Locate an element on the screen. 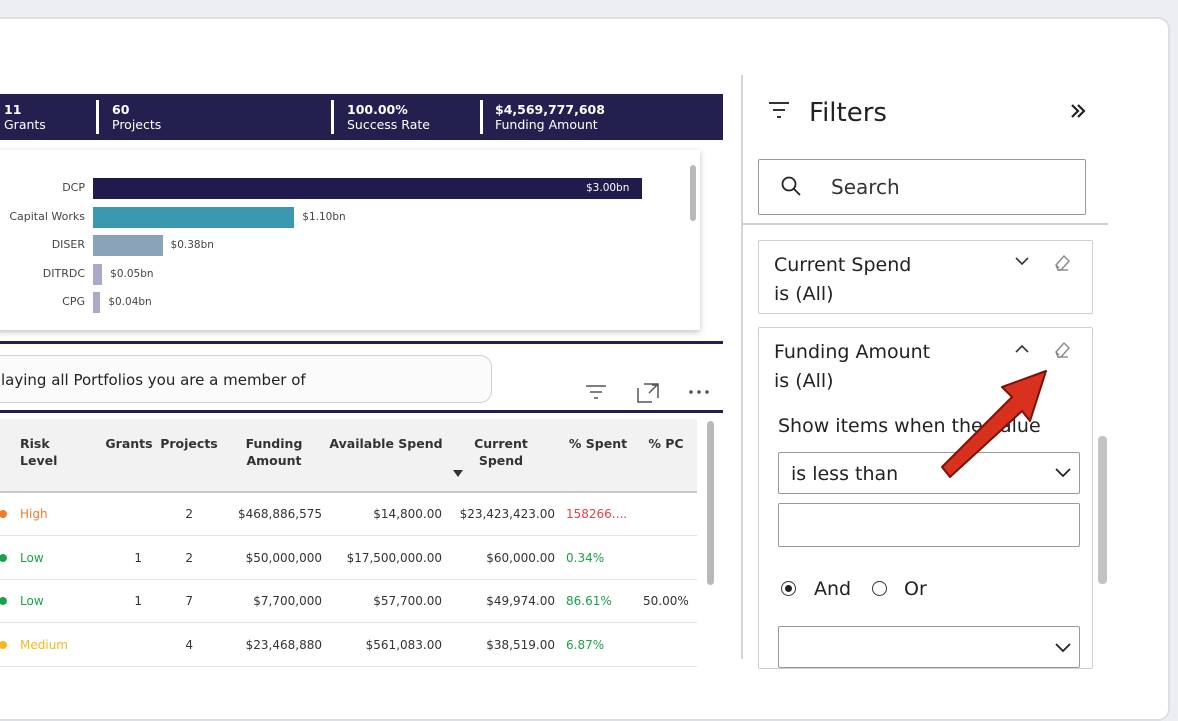  percent-pc-cell: 50.00% is located at coordinates (666, 601).